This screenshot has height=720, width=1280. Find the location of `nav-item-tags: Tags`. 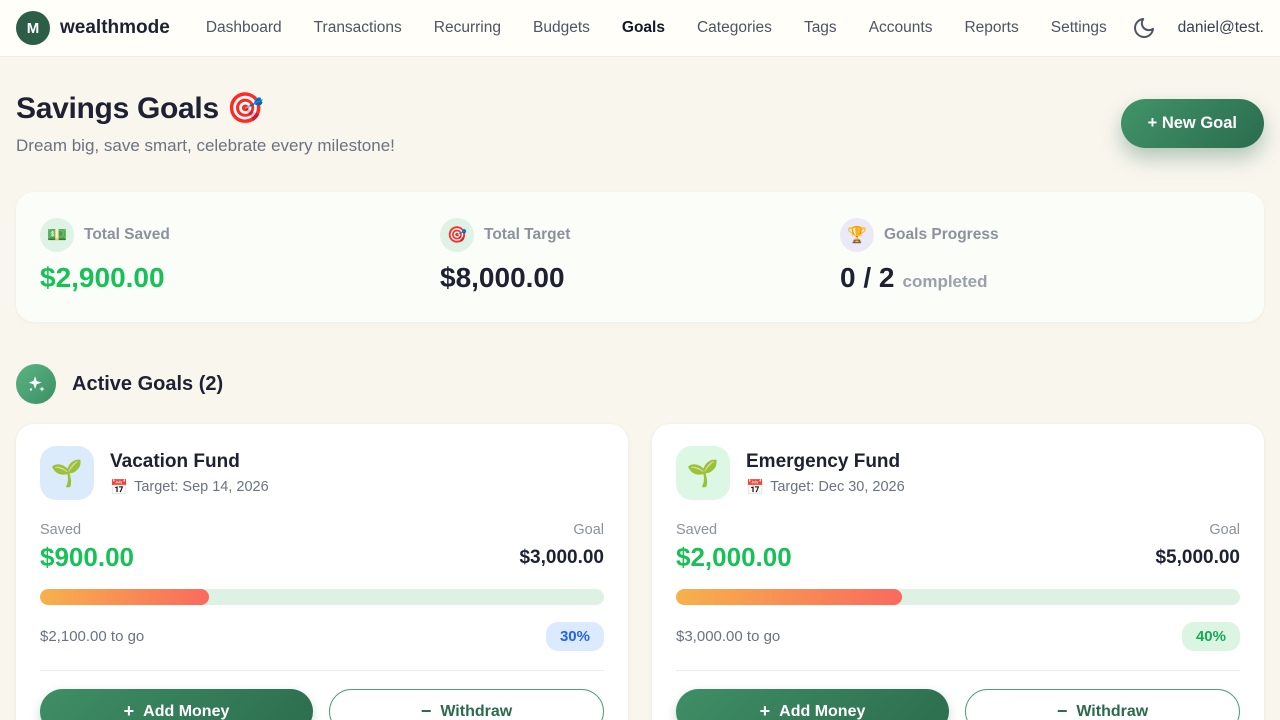

nav-item-tags: Tags is located at coordinates (820, 27).